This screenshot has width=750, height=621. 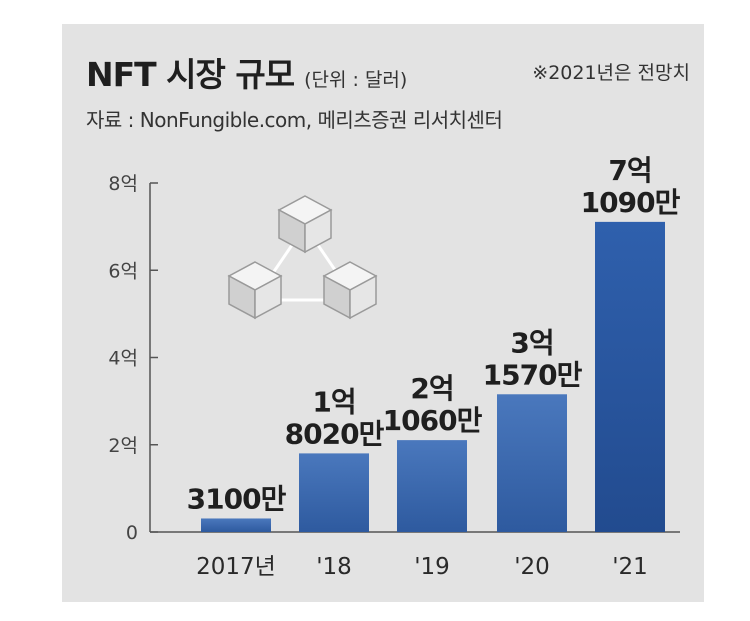 I want to click on data-label: 1570만, so click(x=533, y=374).